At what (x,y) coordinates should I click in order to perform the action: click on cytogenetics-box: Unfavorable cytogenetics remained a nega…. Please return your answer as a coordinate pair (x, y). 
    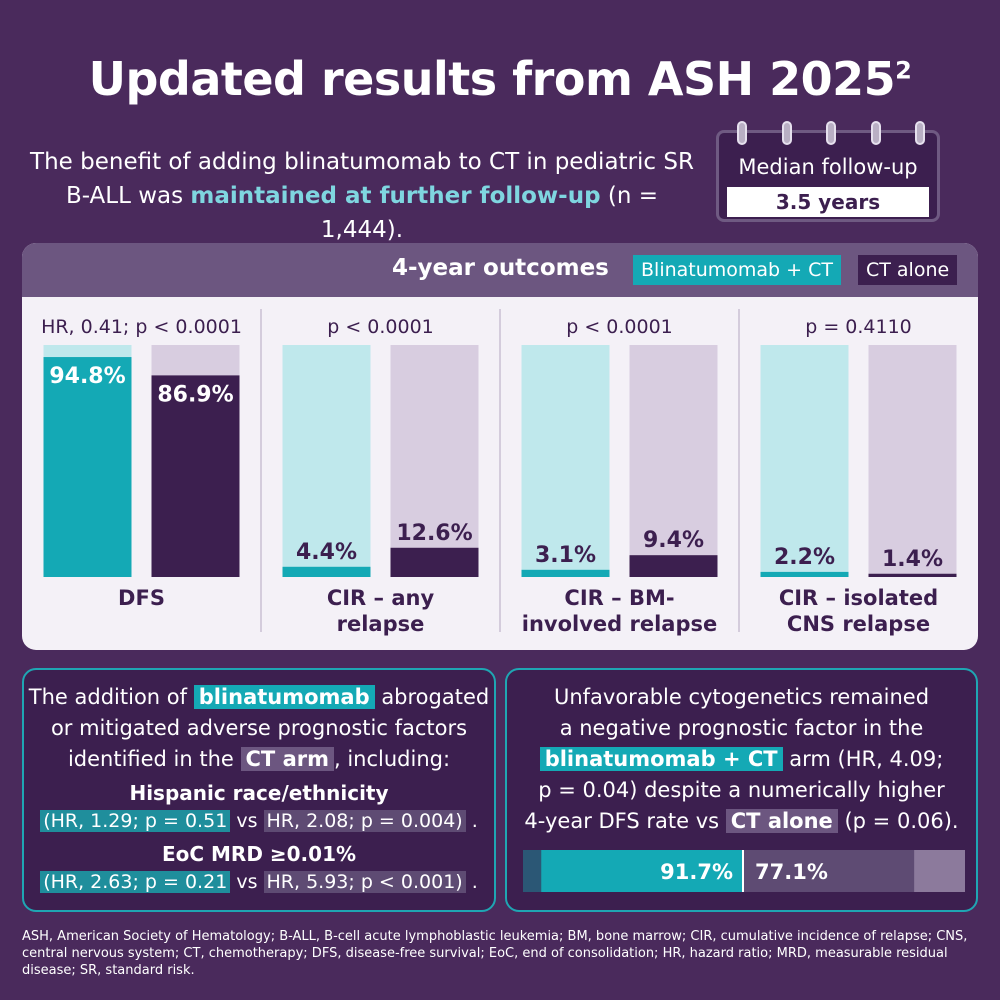
    Looking at the image, I should click on (741, 790).